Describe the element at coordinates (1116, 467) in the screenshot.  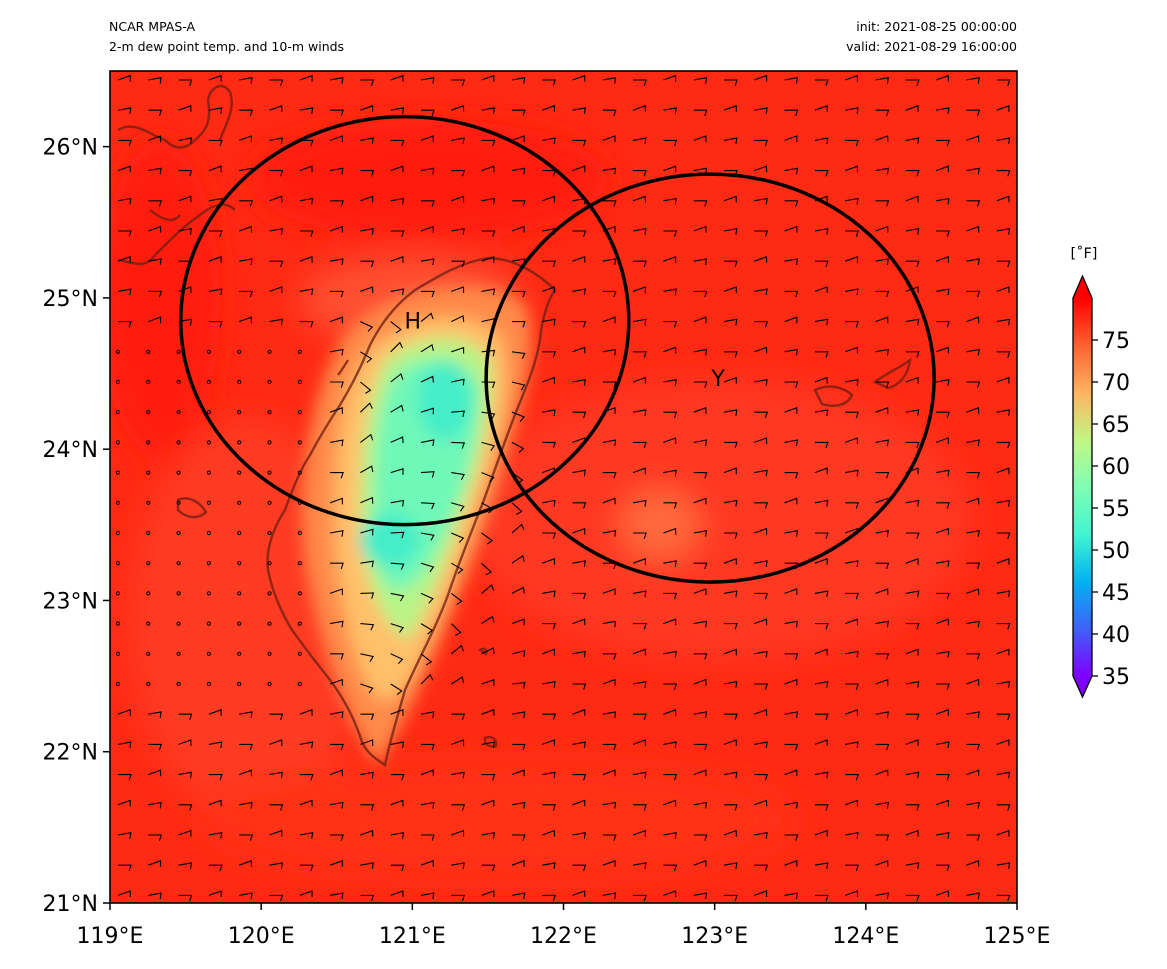
I see `colorbar-tick-label: 60` at that location.